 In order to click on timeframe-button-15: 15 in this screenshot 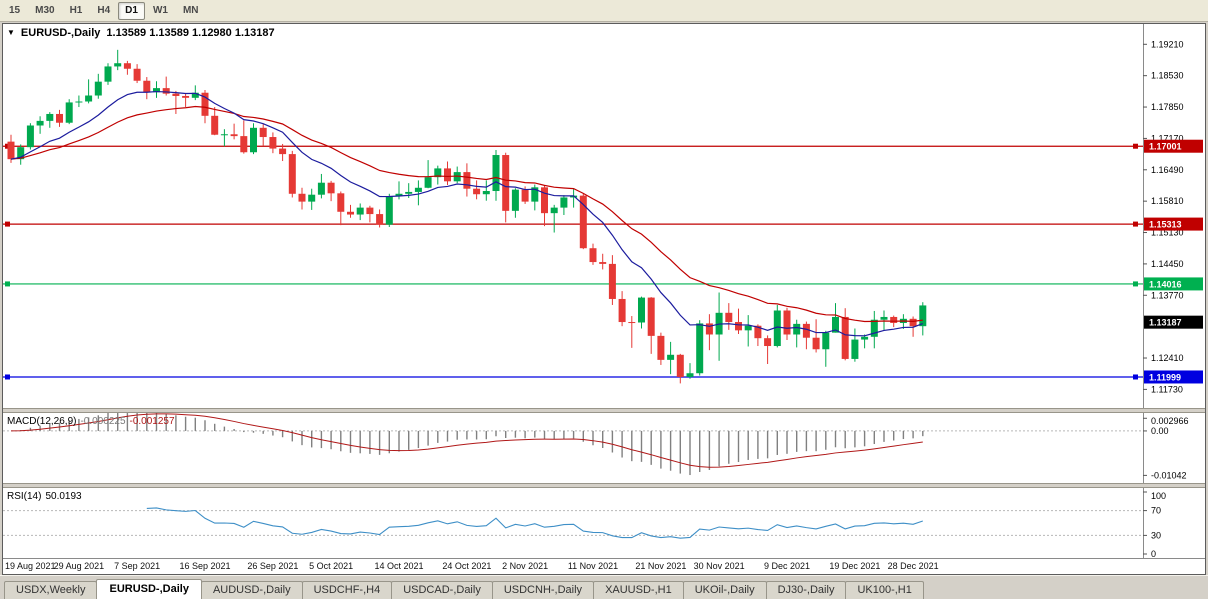, I will do `click(15, 10)`.